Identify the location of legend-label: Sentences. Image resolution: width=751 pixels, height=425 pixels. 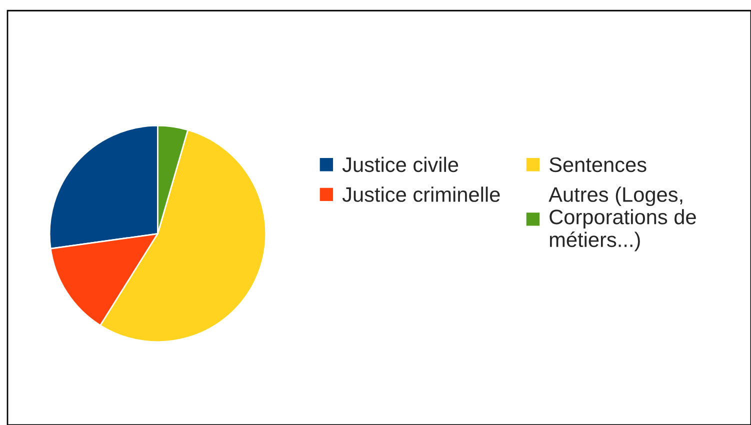
(598, 164).